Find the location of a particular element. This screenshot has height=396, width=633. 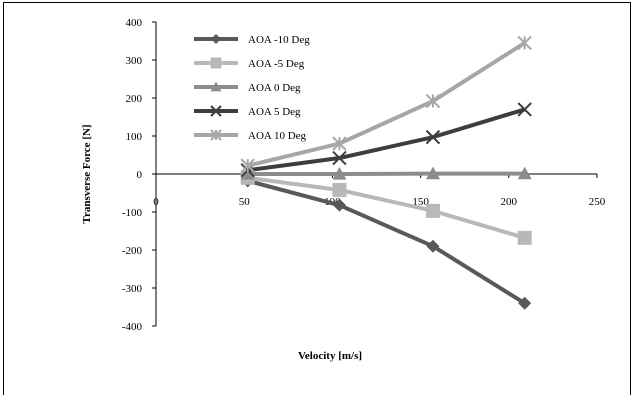

legend-item: AOA 10 Deg is located at coordinates (250, 135).